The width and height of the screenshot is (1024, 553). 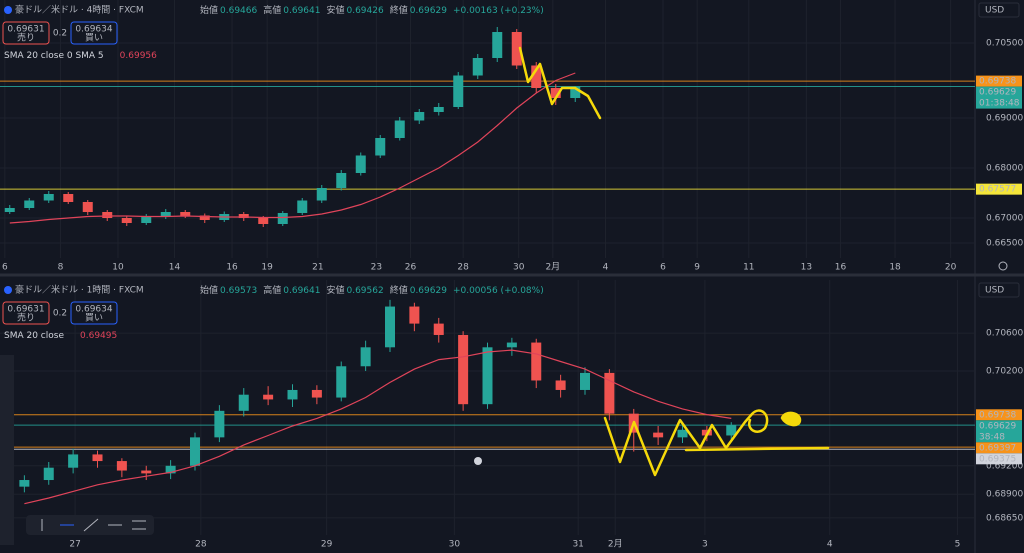 What do you see at coordinates (1004, 518) in the screenshot?
I see `y-tick-label: 0.68650` at bounding box center [1004, 518].